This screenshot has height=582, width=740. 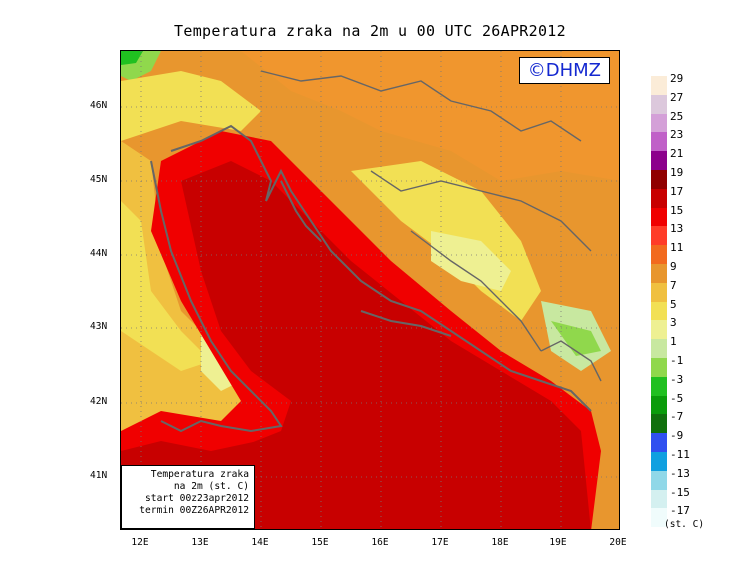 I want to click on lat-label: 41N, so click(x=99, y=475).